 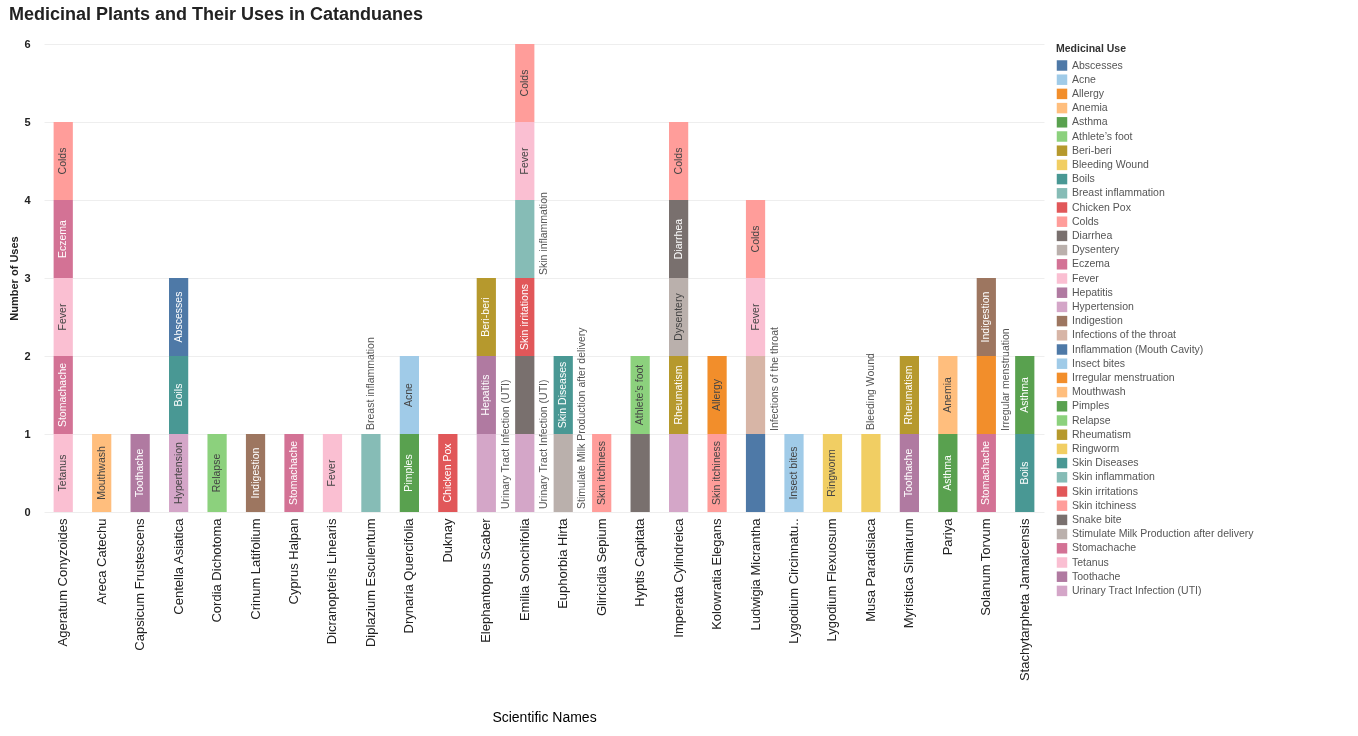 What do you see at coordinates (1023, 395) in the screenshot?
I see `data-label: Asthma` at bounding box center [1023, 395].